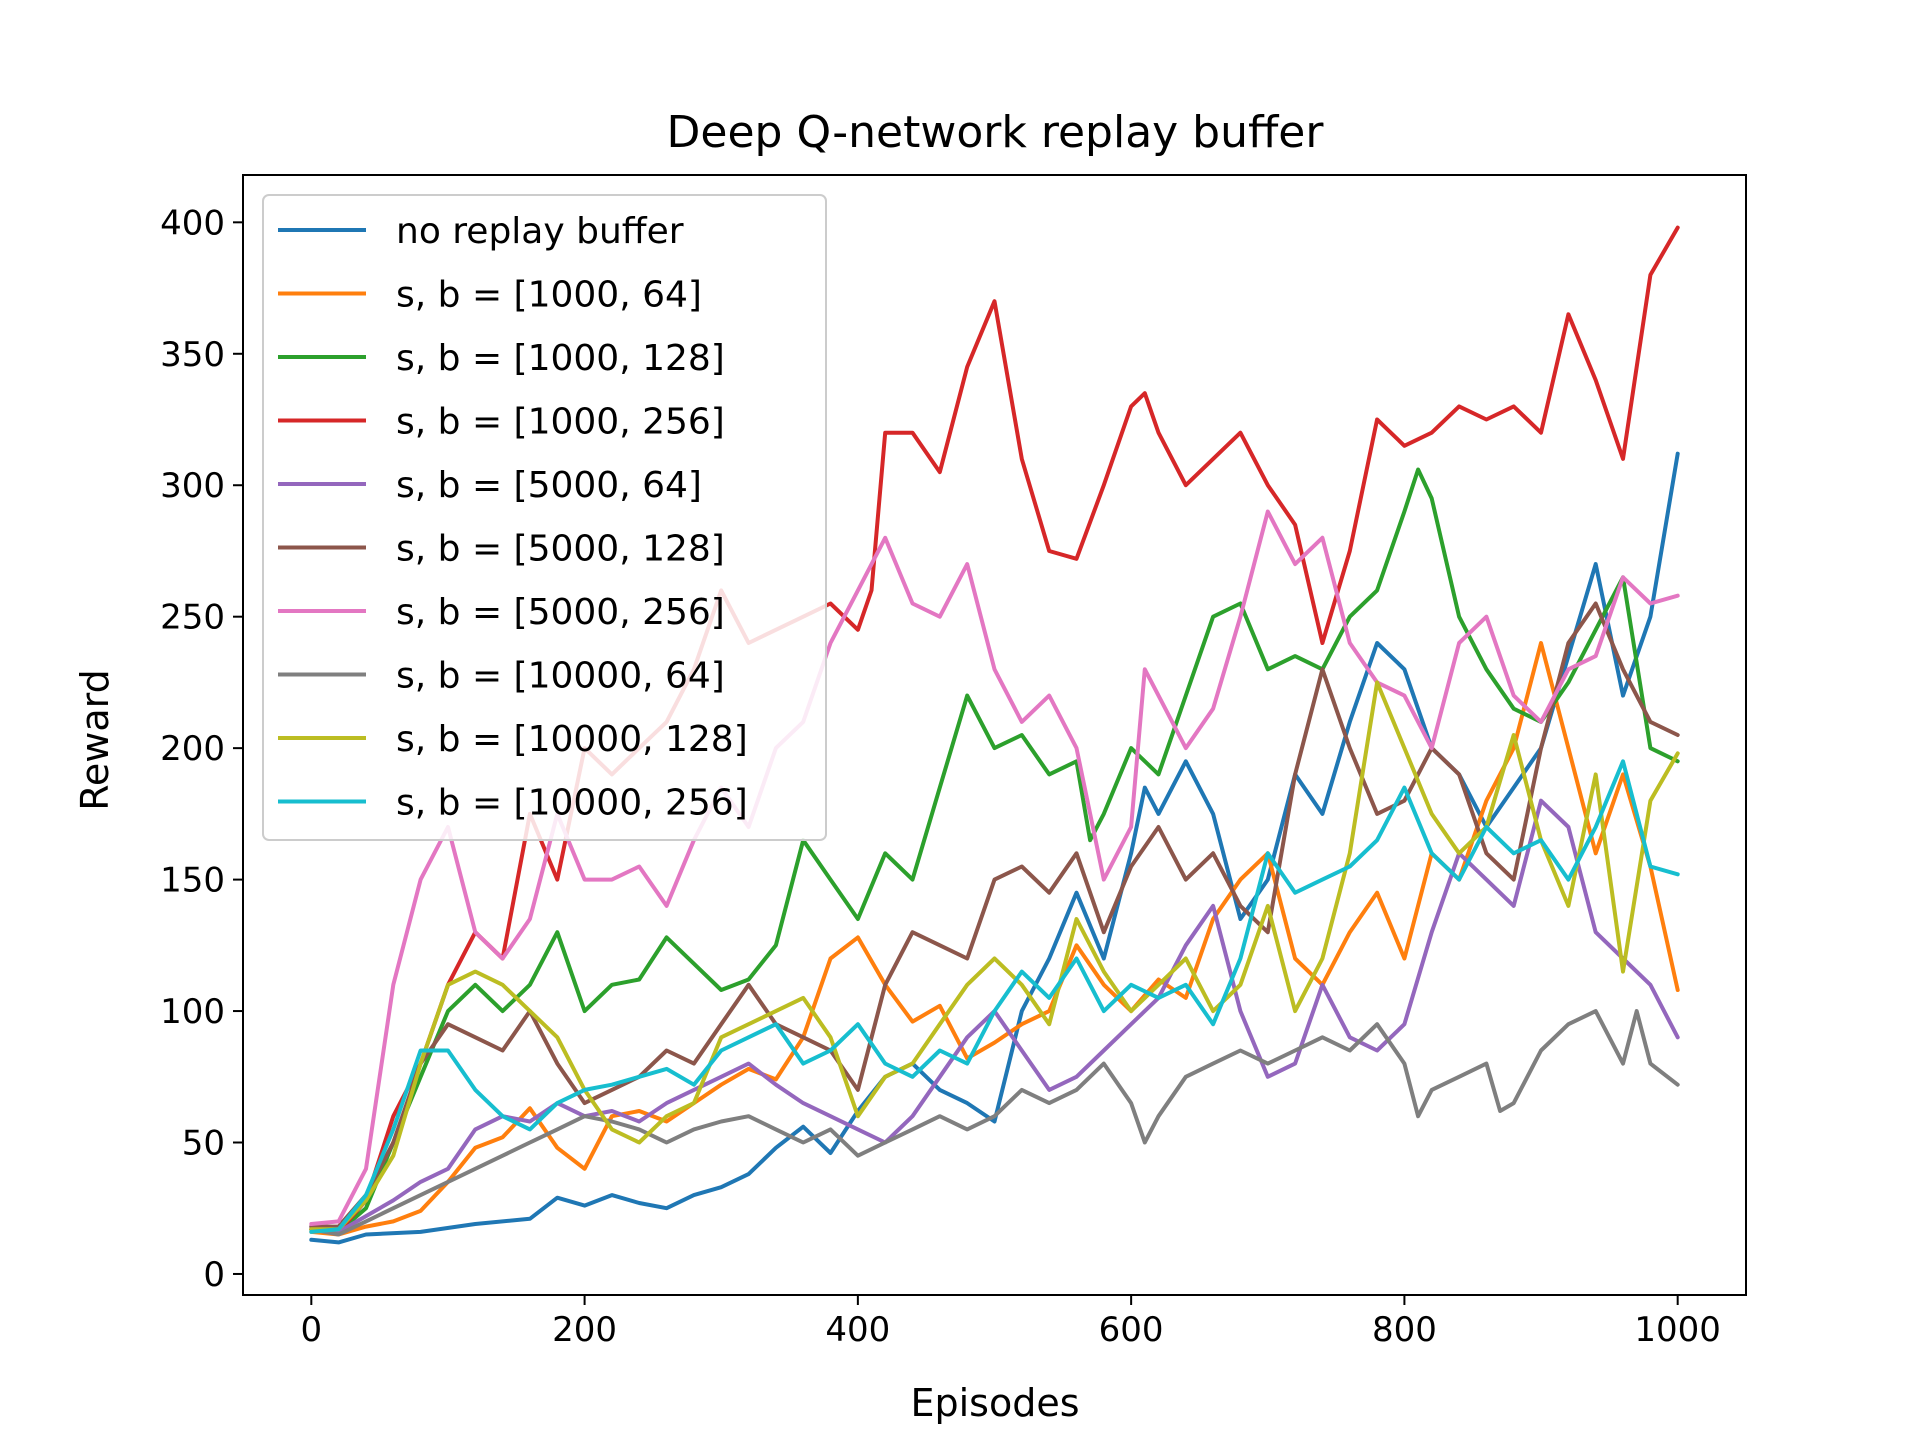 Image resolution: width=1920 pixels, height=1440 pixels. I want to click on chart-title: Deep Q-network replay buffer, so click(996, 132).